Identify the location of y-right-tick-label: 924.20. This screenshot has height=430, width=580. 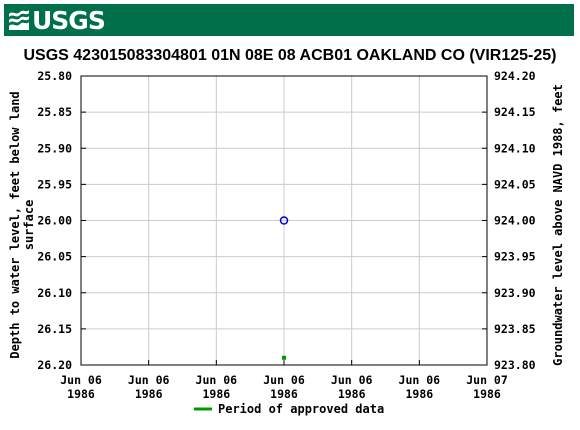
(515, 76).